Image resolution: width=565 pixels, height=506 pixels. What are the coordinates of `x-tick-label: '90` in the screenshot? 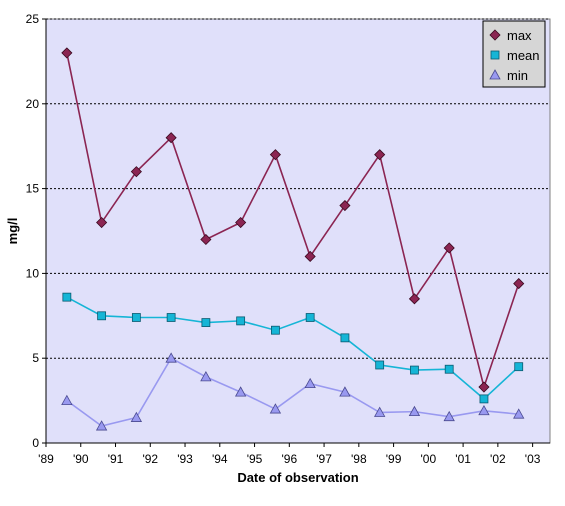 It's located at (81, 459).